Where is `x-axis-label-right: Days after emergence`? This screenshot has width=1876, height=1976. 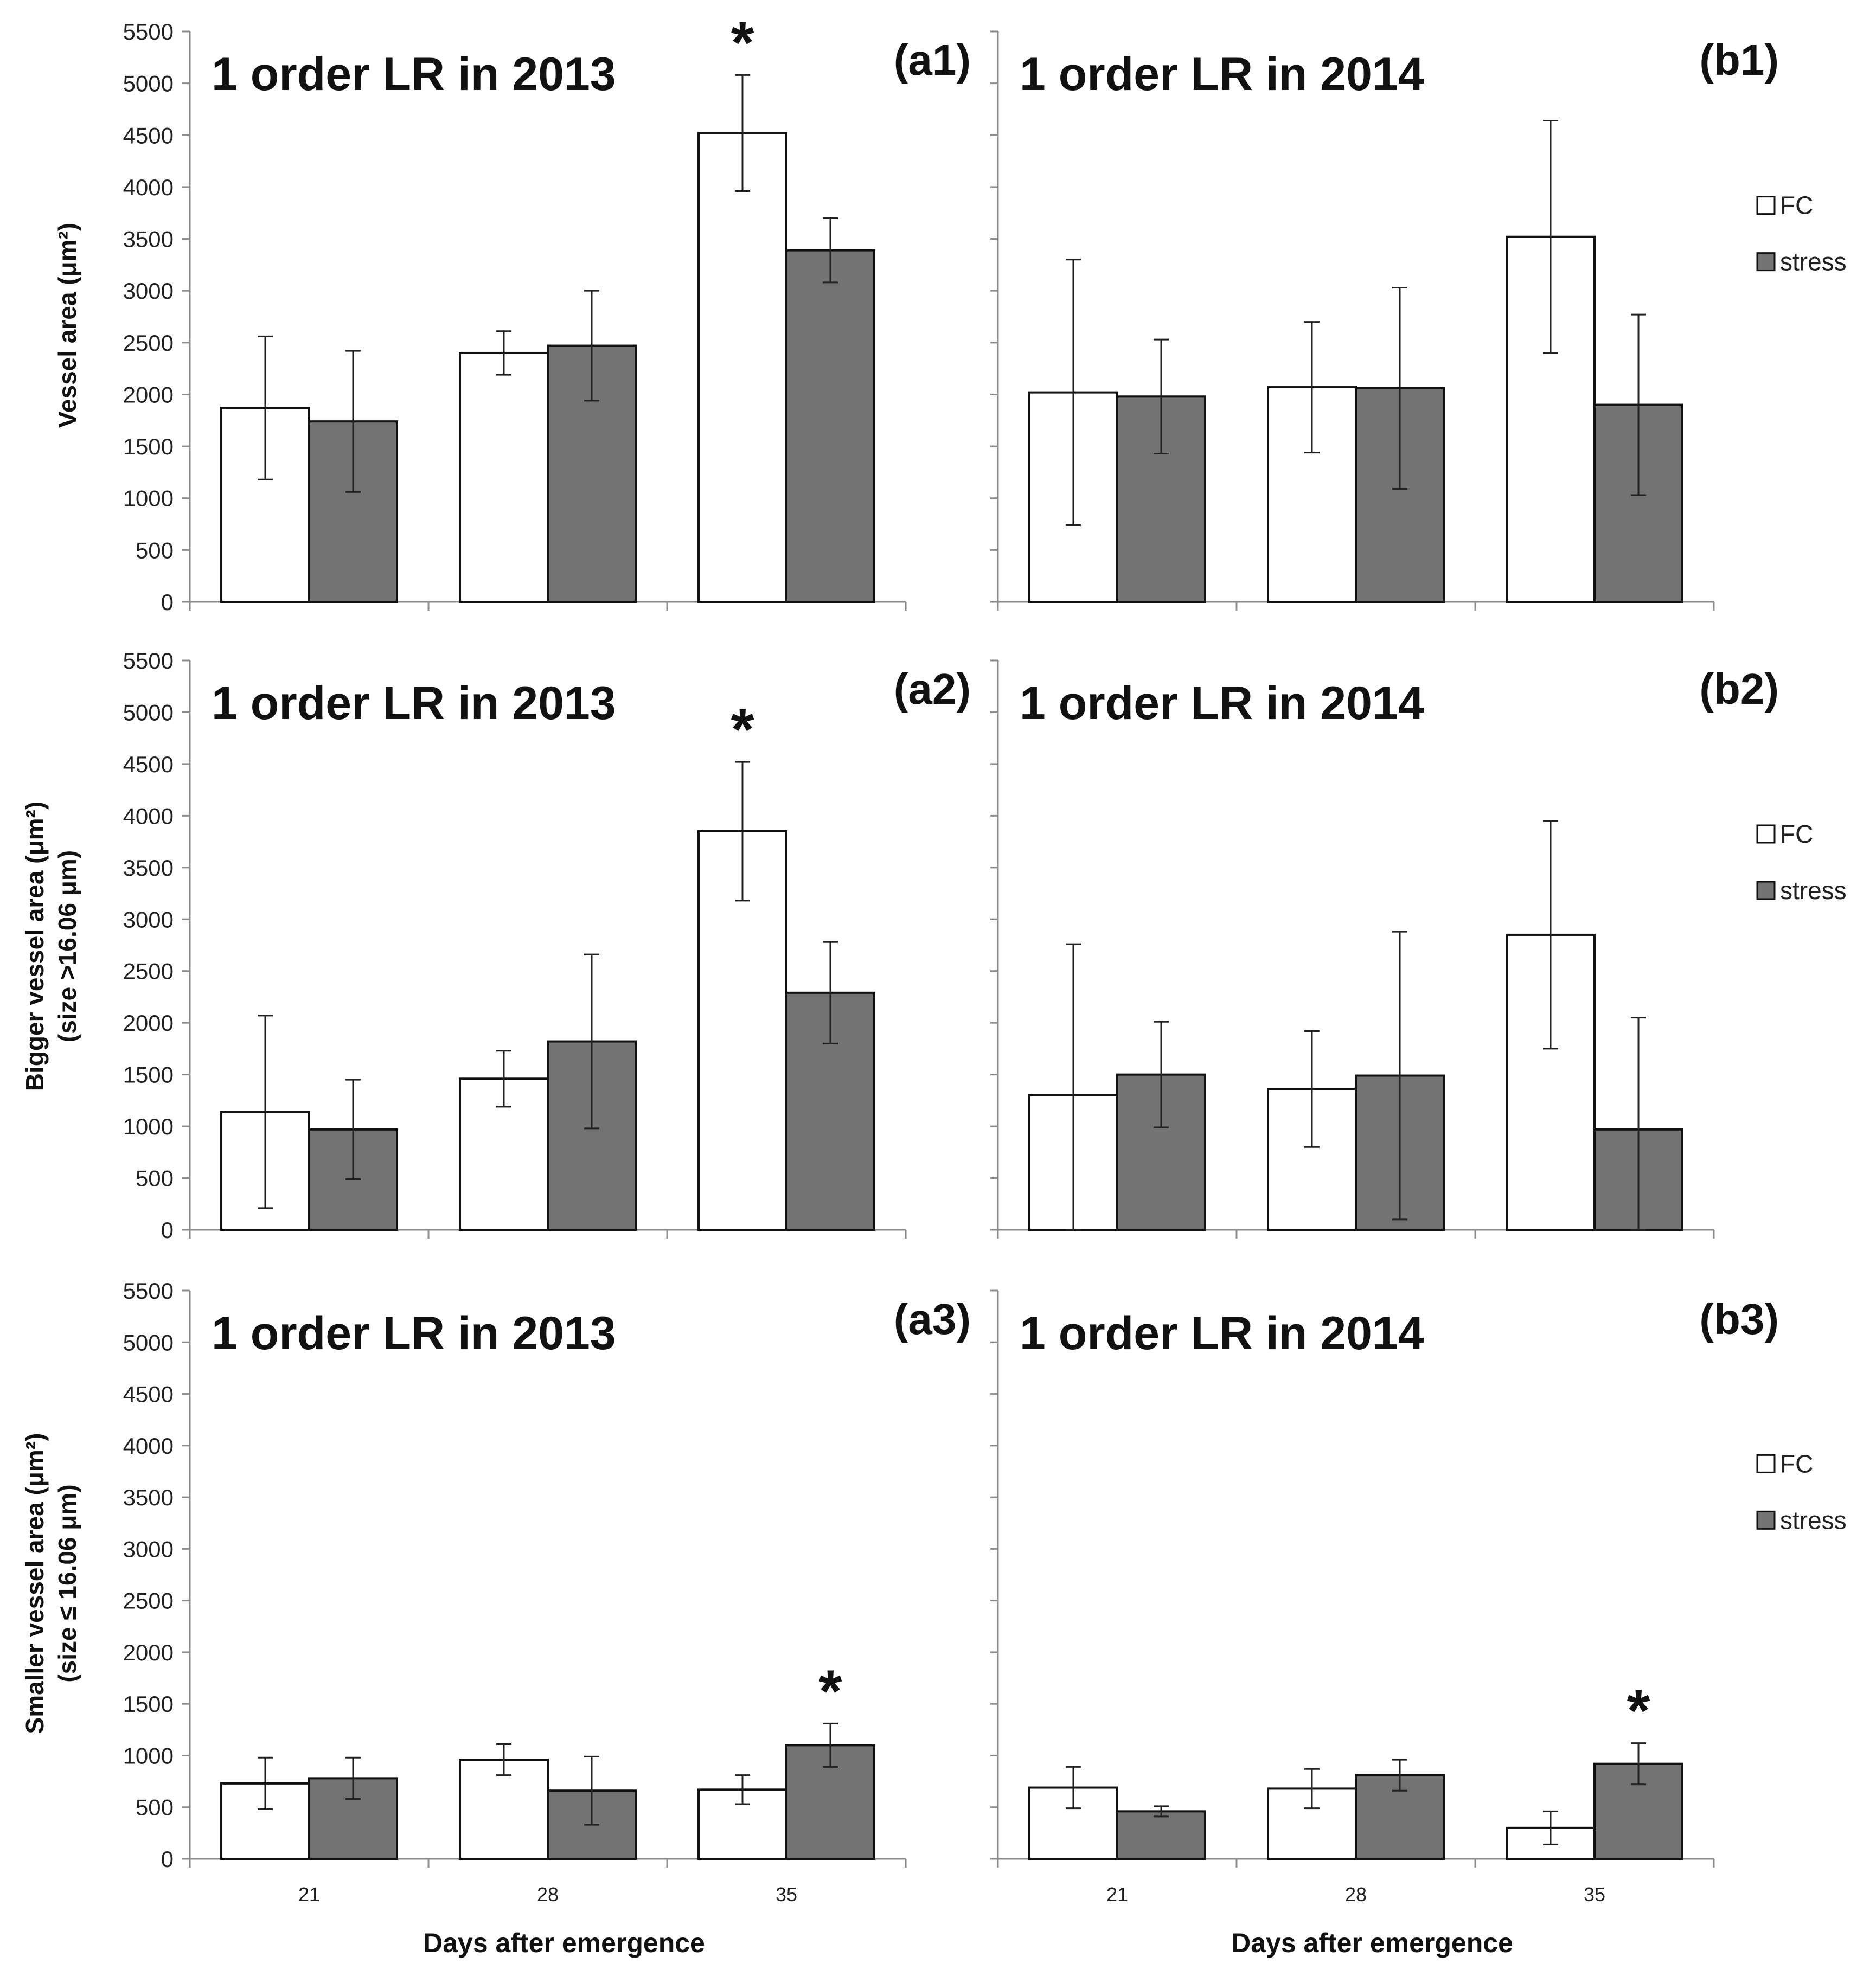
x-axis-label-right: Days after emergence is located at coordinates (1372, 1943).